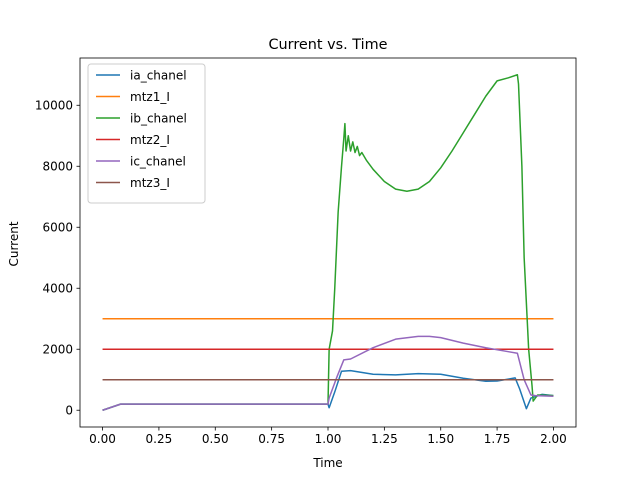 The height and width of the screenshot is (480, 640). I want to click on x-tick-label: 0.75, so click(271, 439).